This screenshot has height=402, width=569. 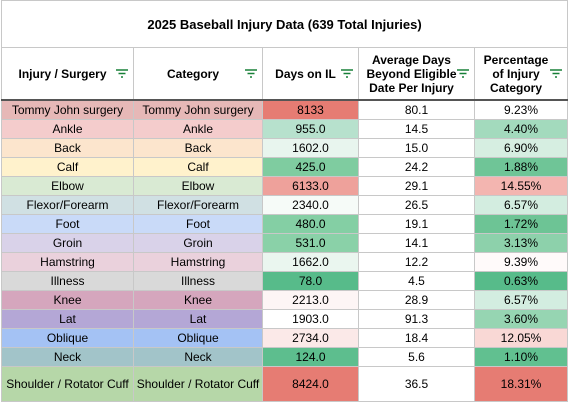 I want to click on cell: 14.55%, so click(x=521, y=186).